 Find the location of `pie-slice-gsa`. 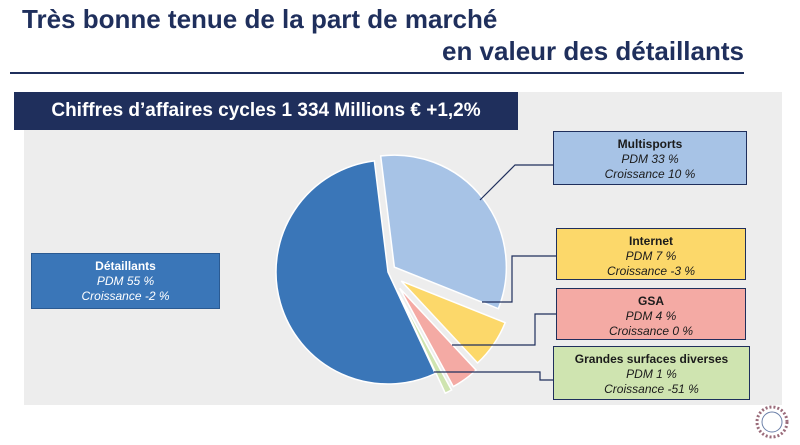

pie-slice-gsa is located at coordinates (438, 337).